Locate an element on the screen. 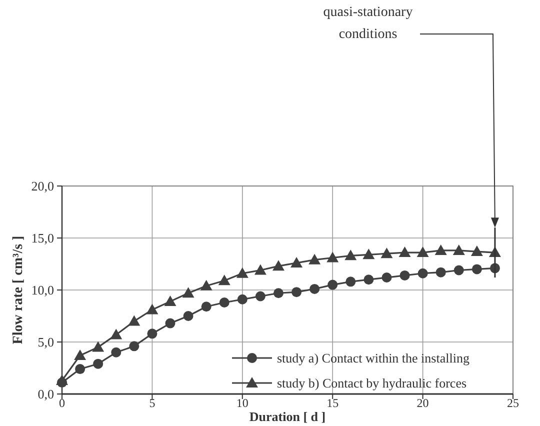 The width and height of the screenshot is (540, 426). x-tick-label: 20 is located at coordinates (422, 403).